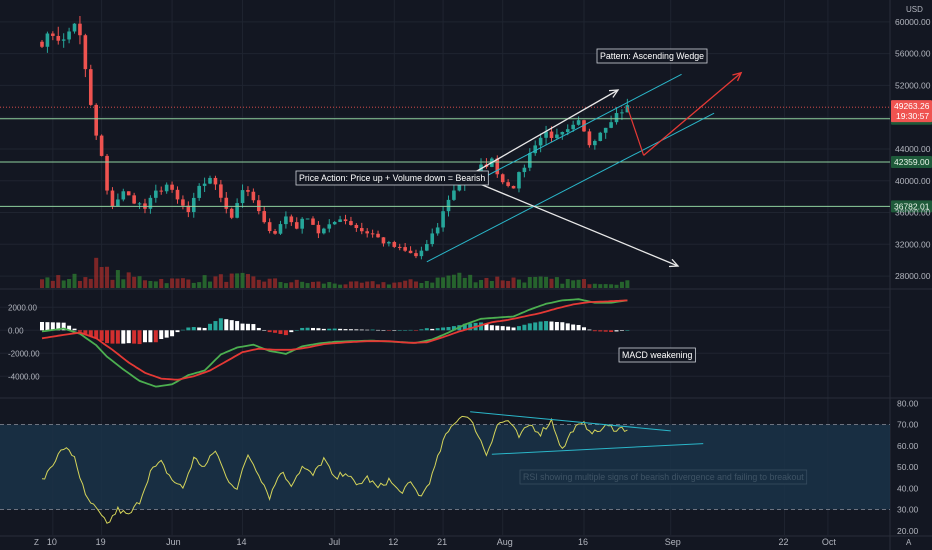 This screenshot has height=550, width=932. Describe the element at coordinates (335, 542) in the screenshot. I see `time-axis-label: Jul` at that location.